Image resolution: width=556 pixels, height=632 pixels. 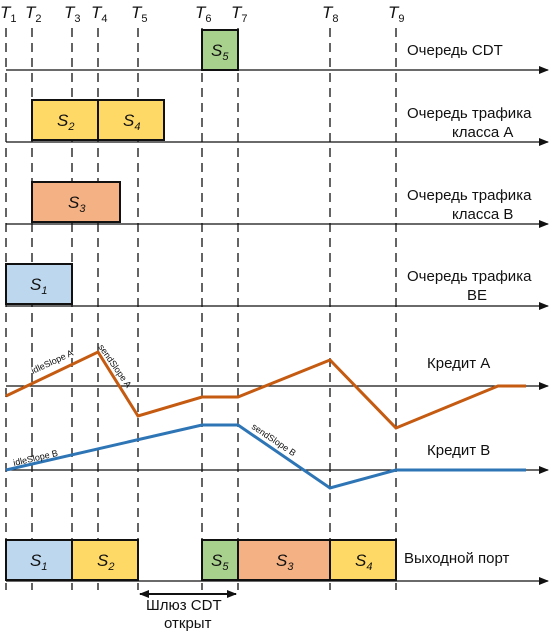 I want to click on credit-b-curve, so click(x=265, y=456).